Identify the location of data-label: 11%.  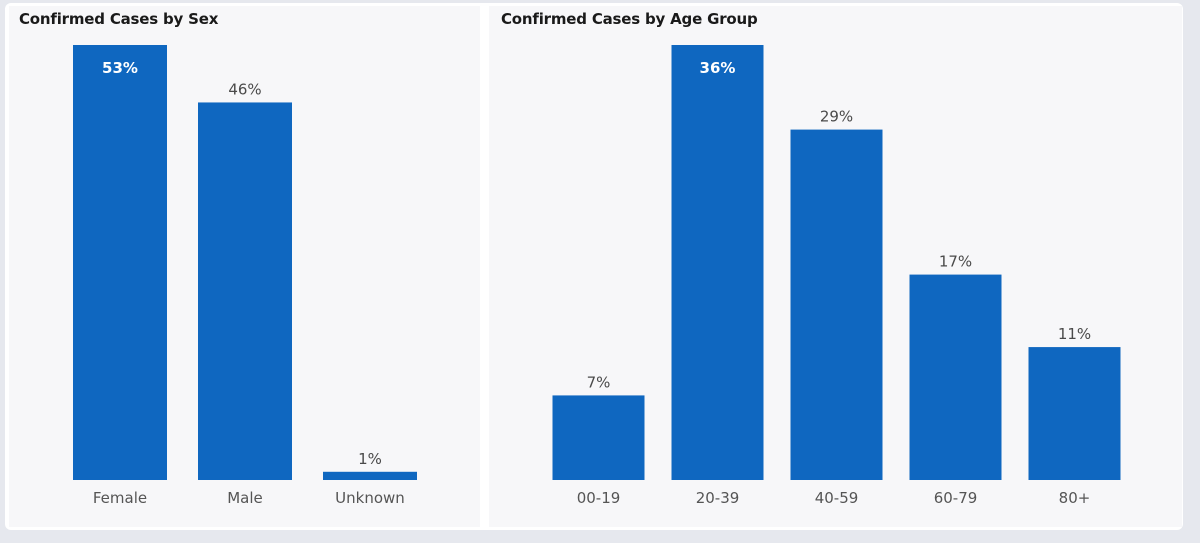
(1074, 334).